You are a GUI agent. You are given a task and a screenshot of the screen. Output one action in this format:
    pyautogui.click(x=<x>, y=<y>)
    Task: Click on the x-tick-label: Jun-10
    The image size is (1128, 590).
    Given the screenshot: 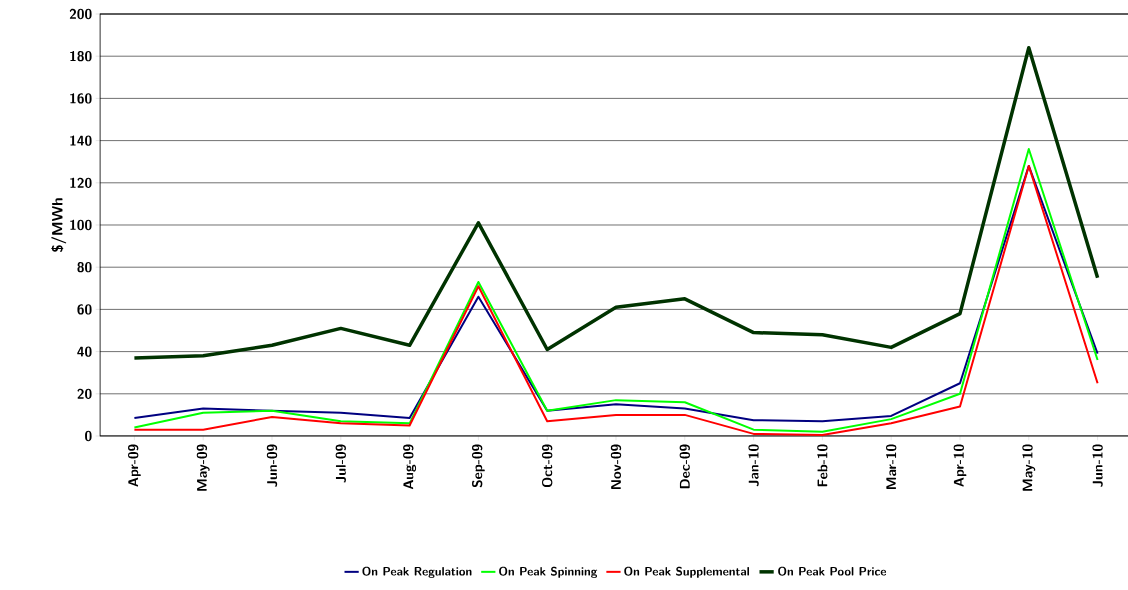 What is the action you would take?
    pyautogui.click(x=1097, y=465)
    